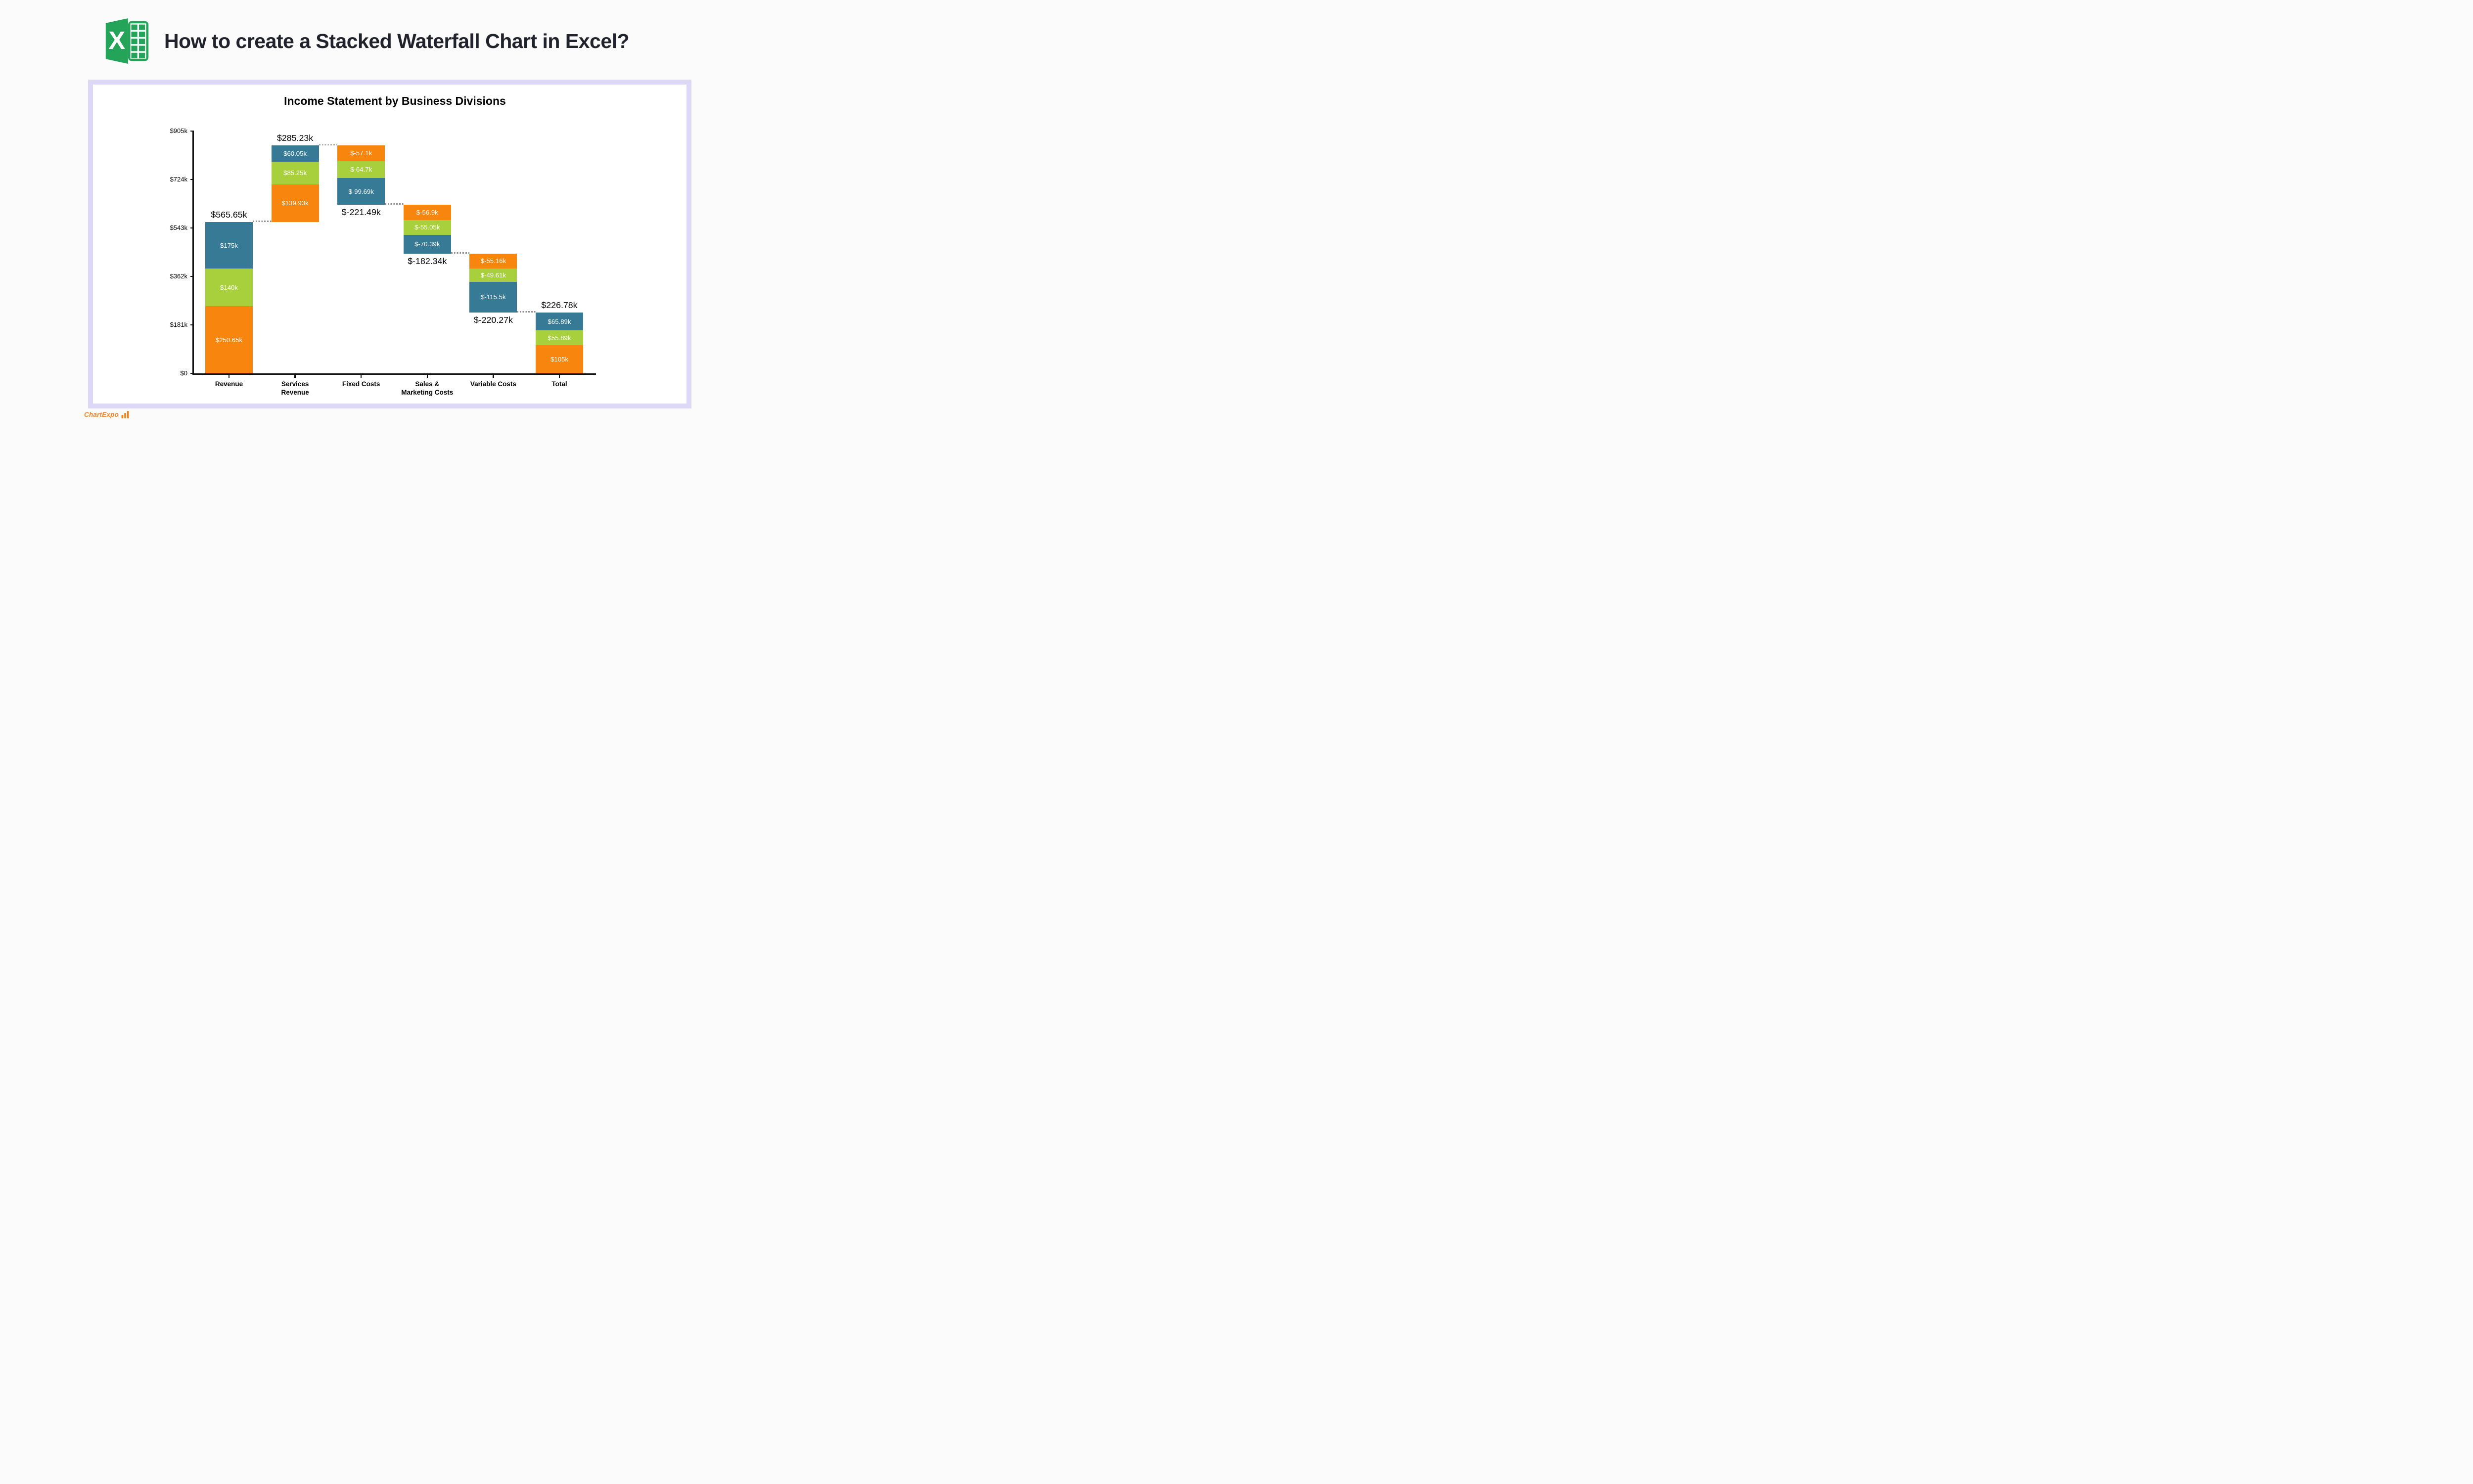  I want to click on segment-value-label: $140k, so click(229, 287).